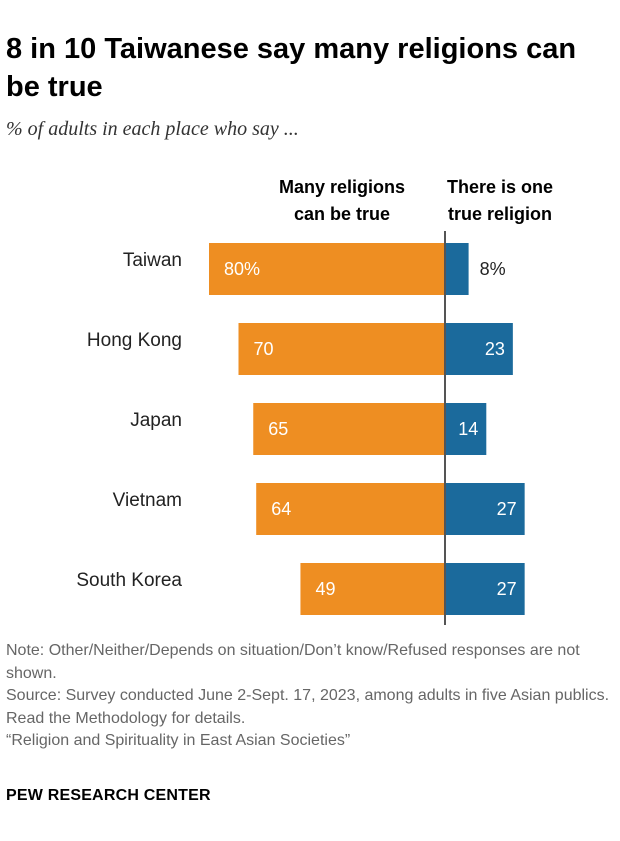 The width and height of the screenshot is (620, 841). Describe the element at coordinates (278, 429) in the screenshot. I see `data-label-many-religions: 65` at that location.